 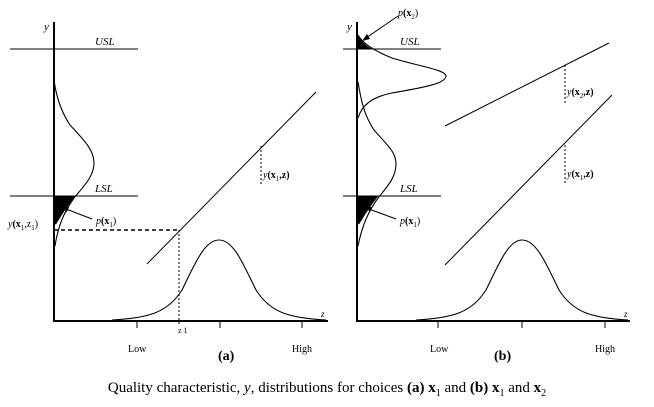 I want to click on panel-b-p1-arrow, so click(x=382, y=214).